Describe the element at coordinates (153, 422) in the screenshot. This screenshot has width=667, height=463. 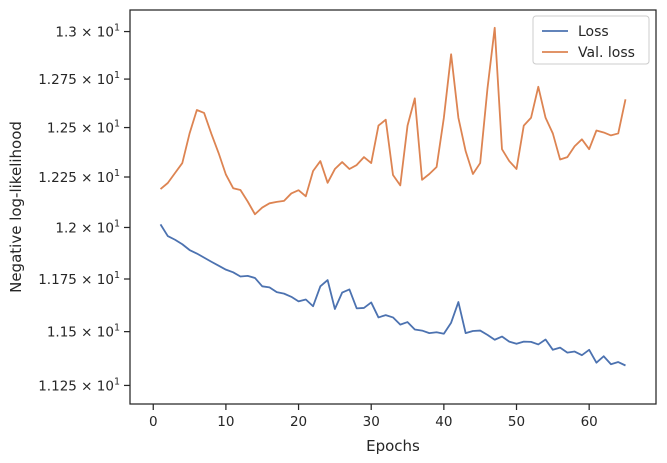
I see `x-tick-label: 0` at that location.